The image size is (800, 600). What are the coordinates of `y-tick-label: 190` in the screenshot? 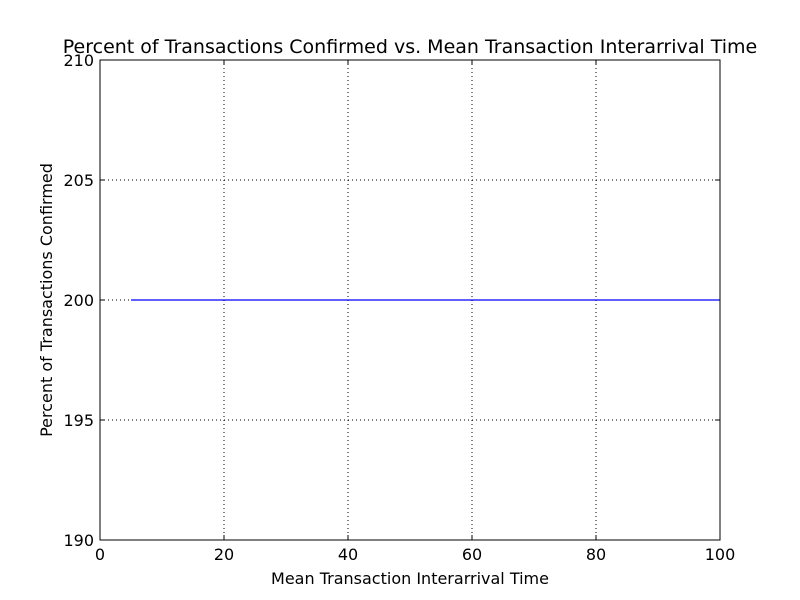 It's located at (78, 540).